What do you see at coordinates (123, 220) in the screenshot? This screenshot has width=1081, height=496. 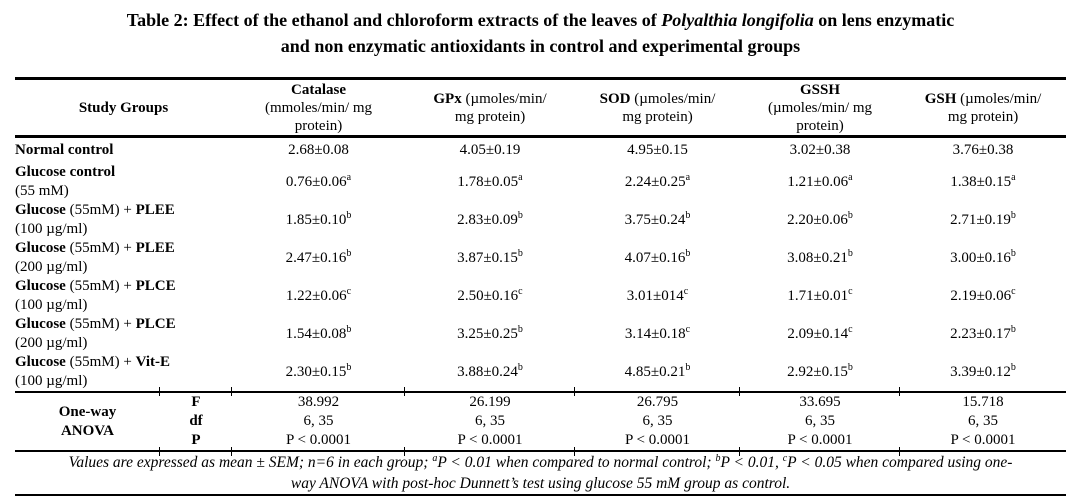 I see `row-label: Glucose (55mM) + PLEE (100 µg/ml)` at bounding box center [123, 220].